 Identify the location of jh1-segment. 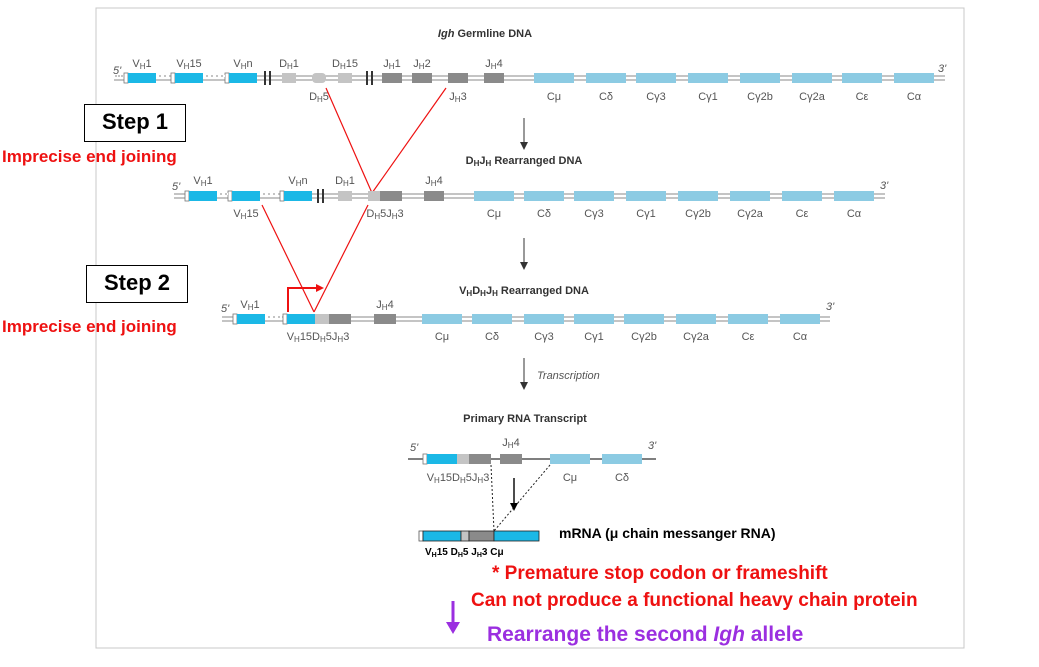
(392, 78).